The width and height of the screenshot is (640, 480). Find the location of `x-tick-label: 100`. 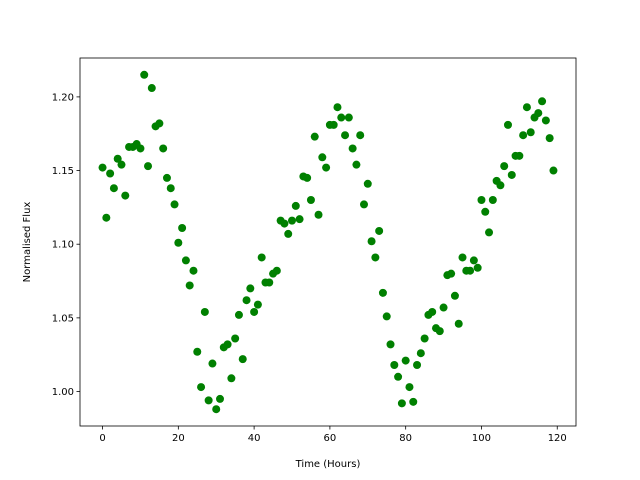

x-tick-label: 100 is located at coordinates (481, 438).